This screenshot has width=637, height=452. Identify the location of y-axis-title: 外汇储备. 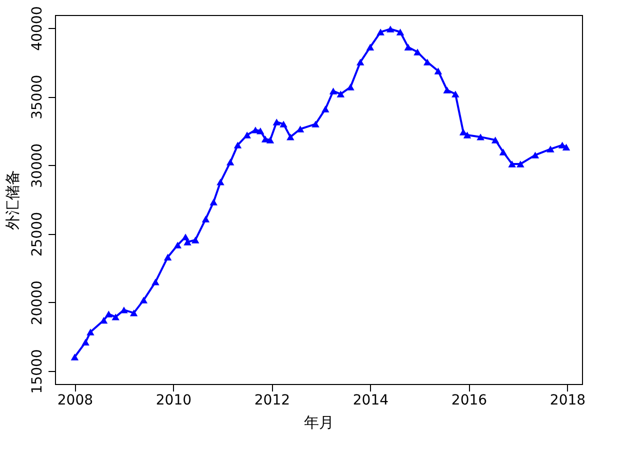
(13, 200).